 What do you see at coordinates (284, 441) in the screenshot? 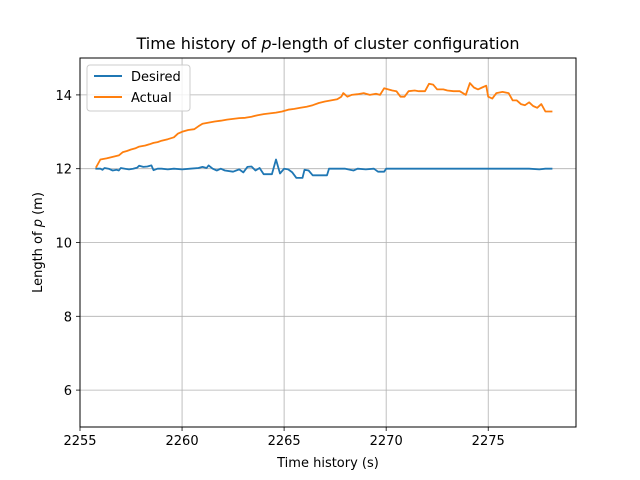
I see `x-tick-label: 2265` at bounding box center [284, 441].